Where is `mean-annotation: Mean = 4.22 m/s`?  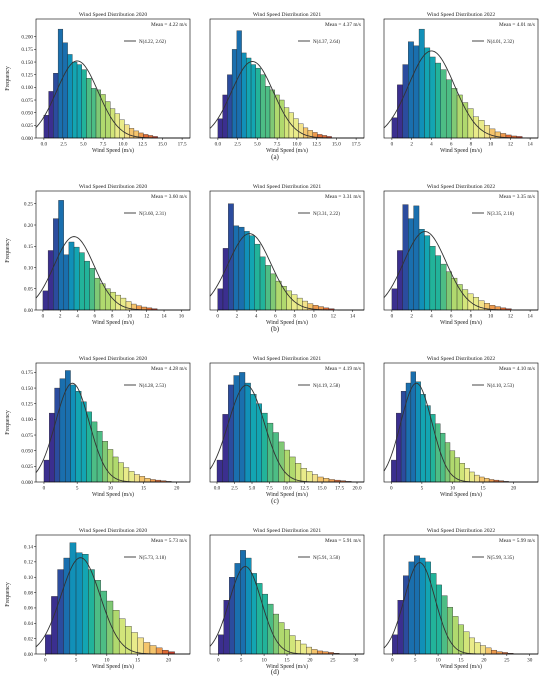
mean-annotation: Mean = 4.22 m/s is located at coordinates (169, 25).